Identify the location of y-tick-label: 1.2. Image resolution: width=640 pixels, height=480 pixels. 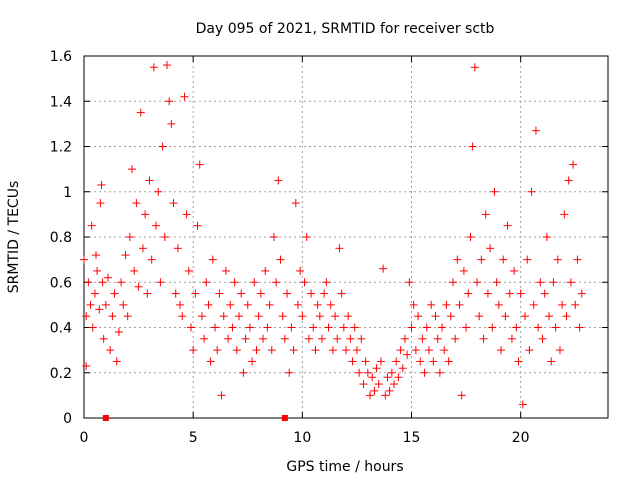
(61, 148).